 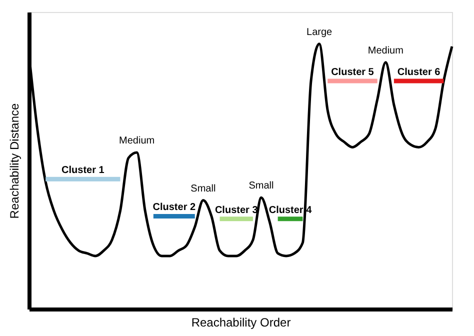 What do you see at coordinates (83, 170) in the screenshot?
I see `series-label: Cluster 1` at bounding box center [83, 170].